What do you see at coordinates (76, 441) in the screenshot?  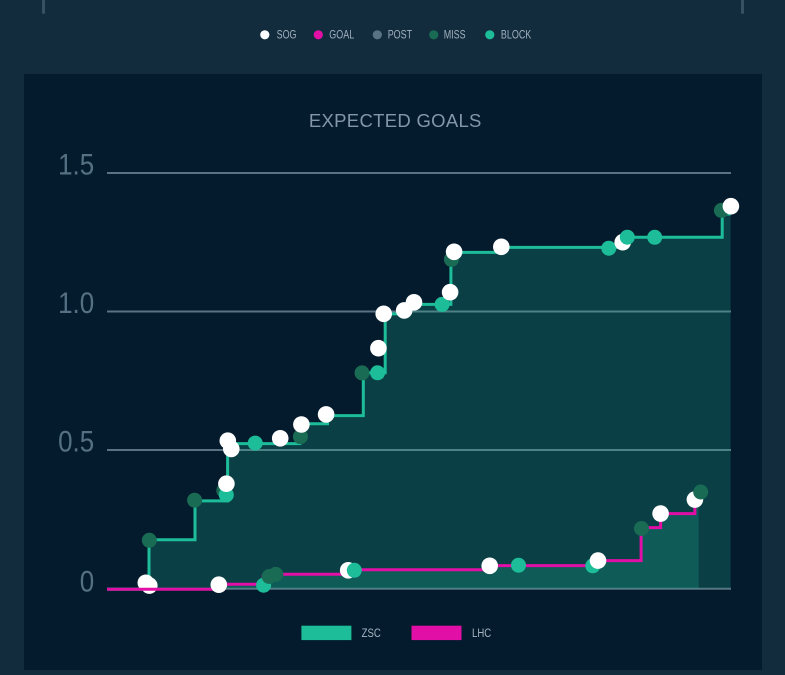 I see `svg-text: 0.5` at bounding box center [76, 441].